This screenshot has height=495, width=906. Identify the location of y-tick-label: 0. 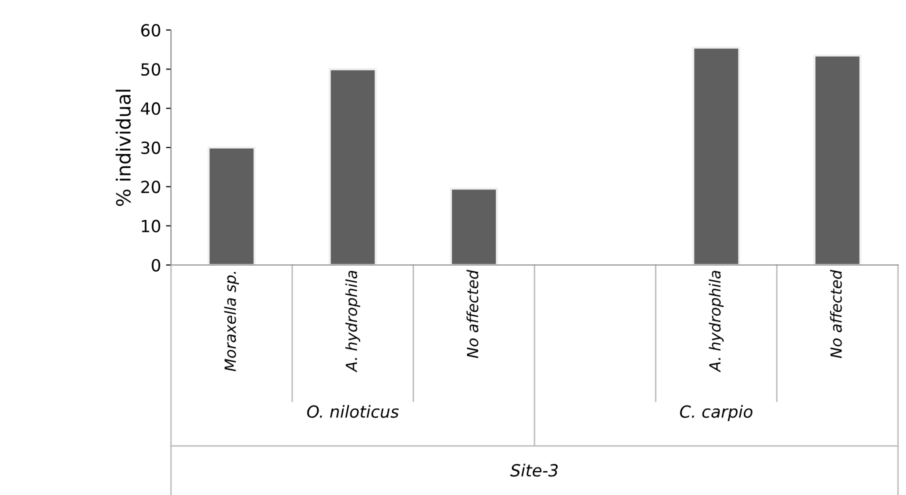
(156, 265).